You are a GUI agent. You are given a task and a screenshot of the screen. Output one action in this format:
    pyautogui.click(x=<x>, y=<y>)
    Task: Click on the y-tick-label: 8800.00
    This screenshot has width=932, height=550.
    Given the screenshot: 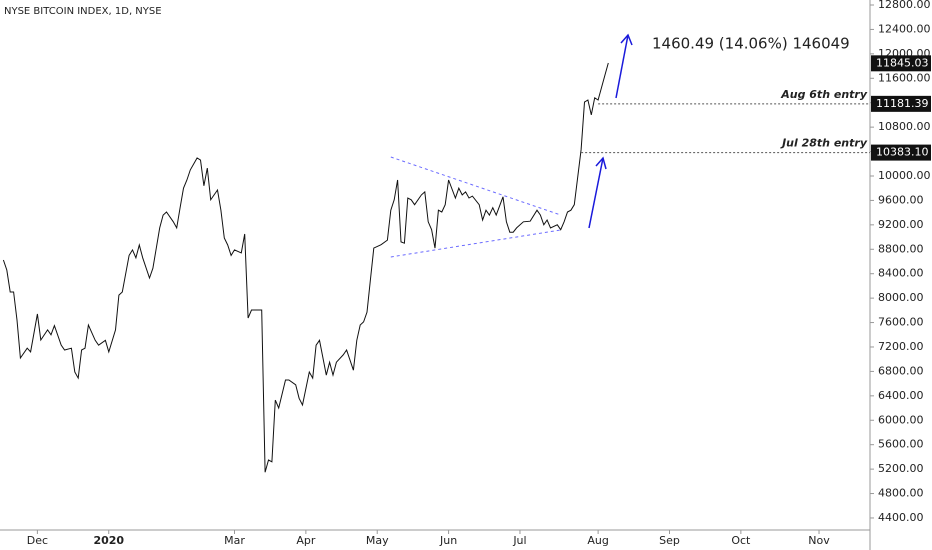 What is the action you would take?
    pyautogui.click(x=901, y=248)
    